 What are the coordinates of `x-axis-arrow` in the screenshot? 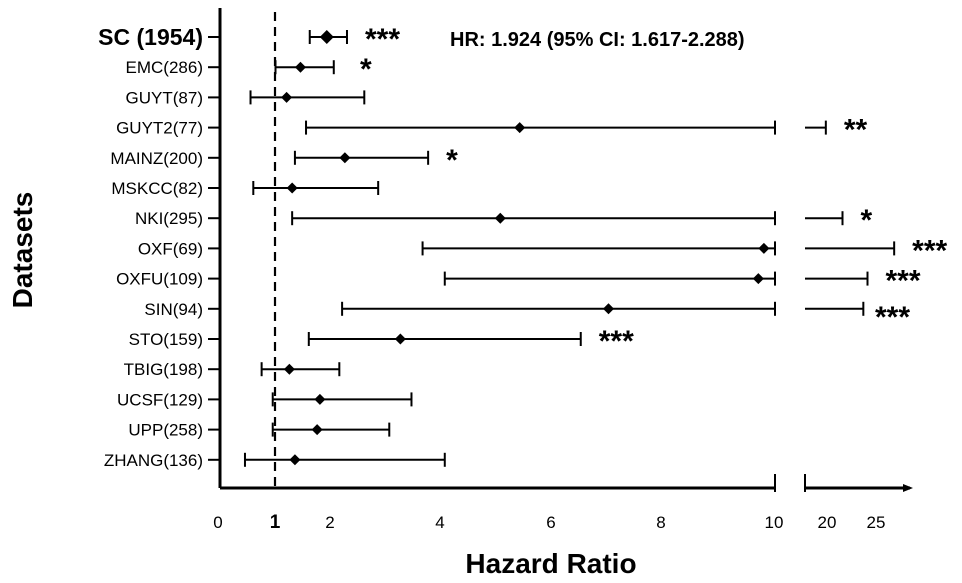 It's located at (908, 488).